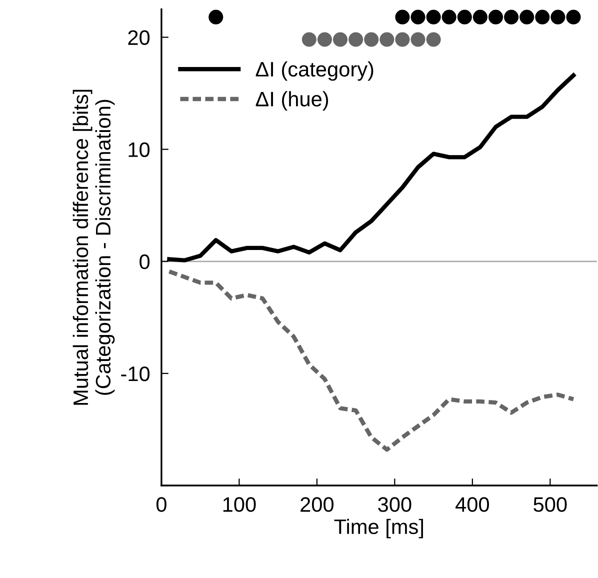  I want to click on y-tick-label: 10, so click(139, 150).